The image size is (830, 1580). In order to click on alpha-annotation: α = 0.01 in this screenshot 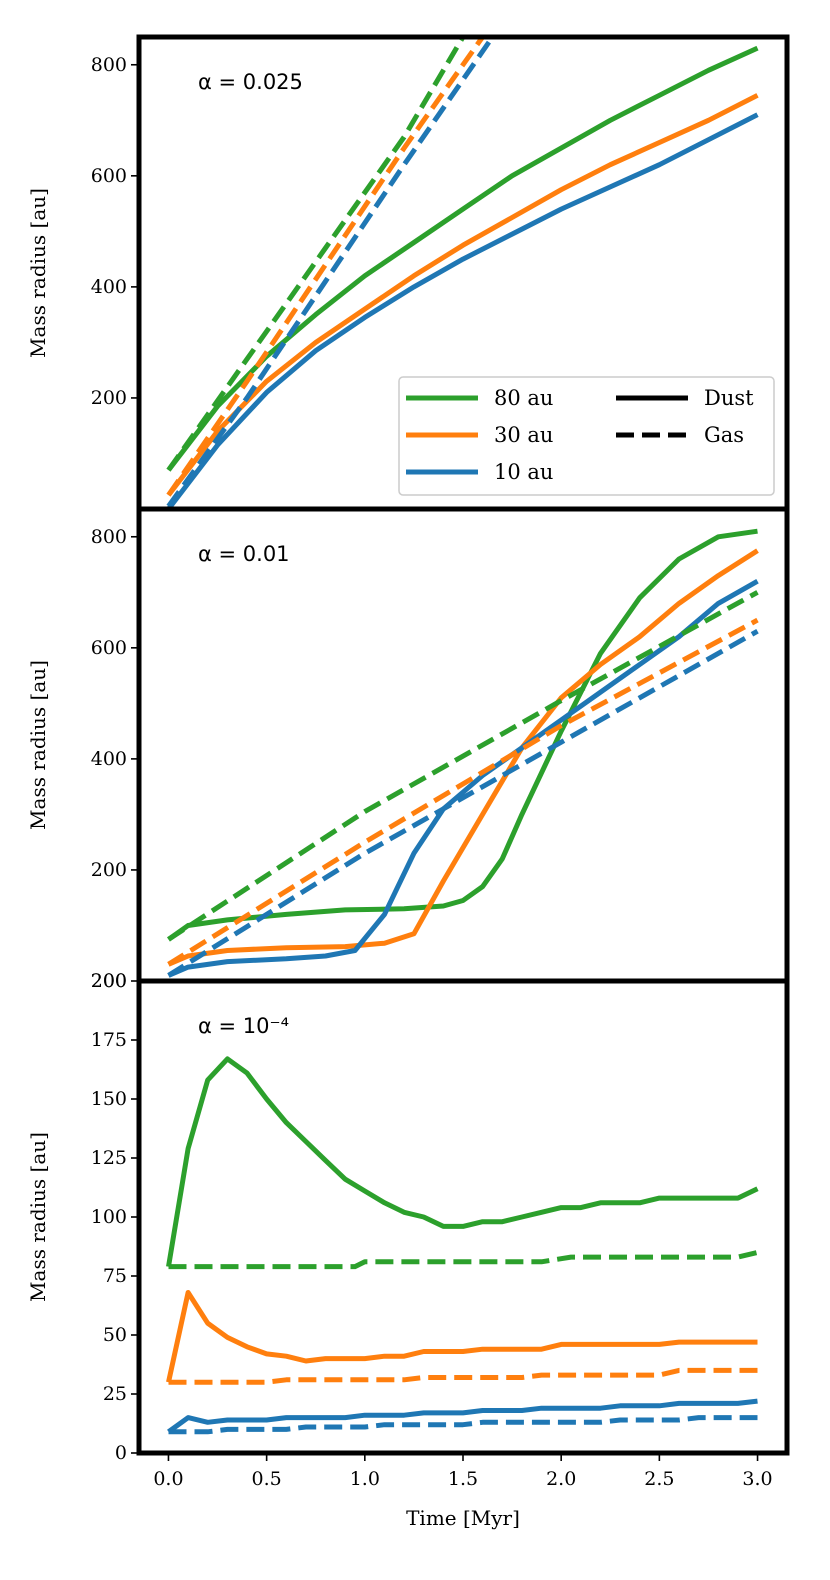, I will do `click(244, 554)`.